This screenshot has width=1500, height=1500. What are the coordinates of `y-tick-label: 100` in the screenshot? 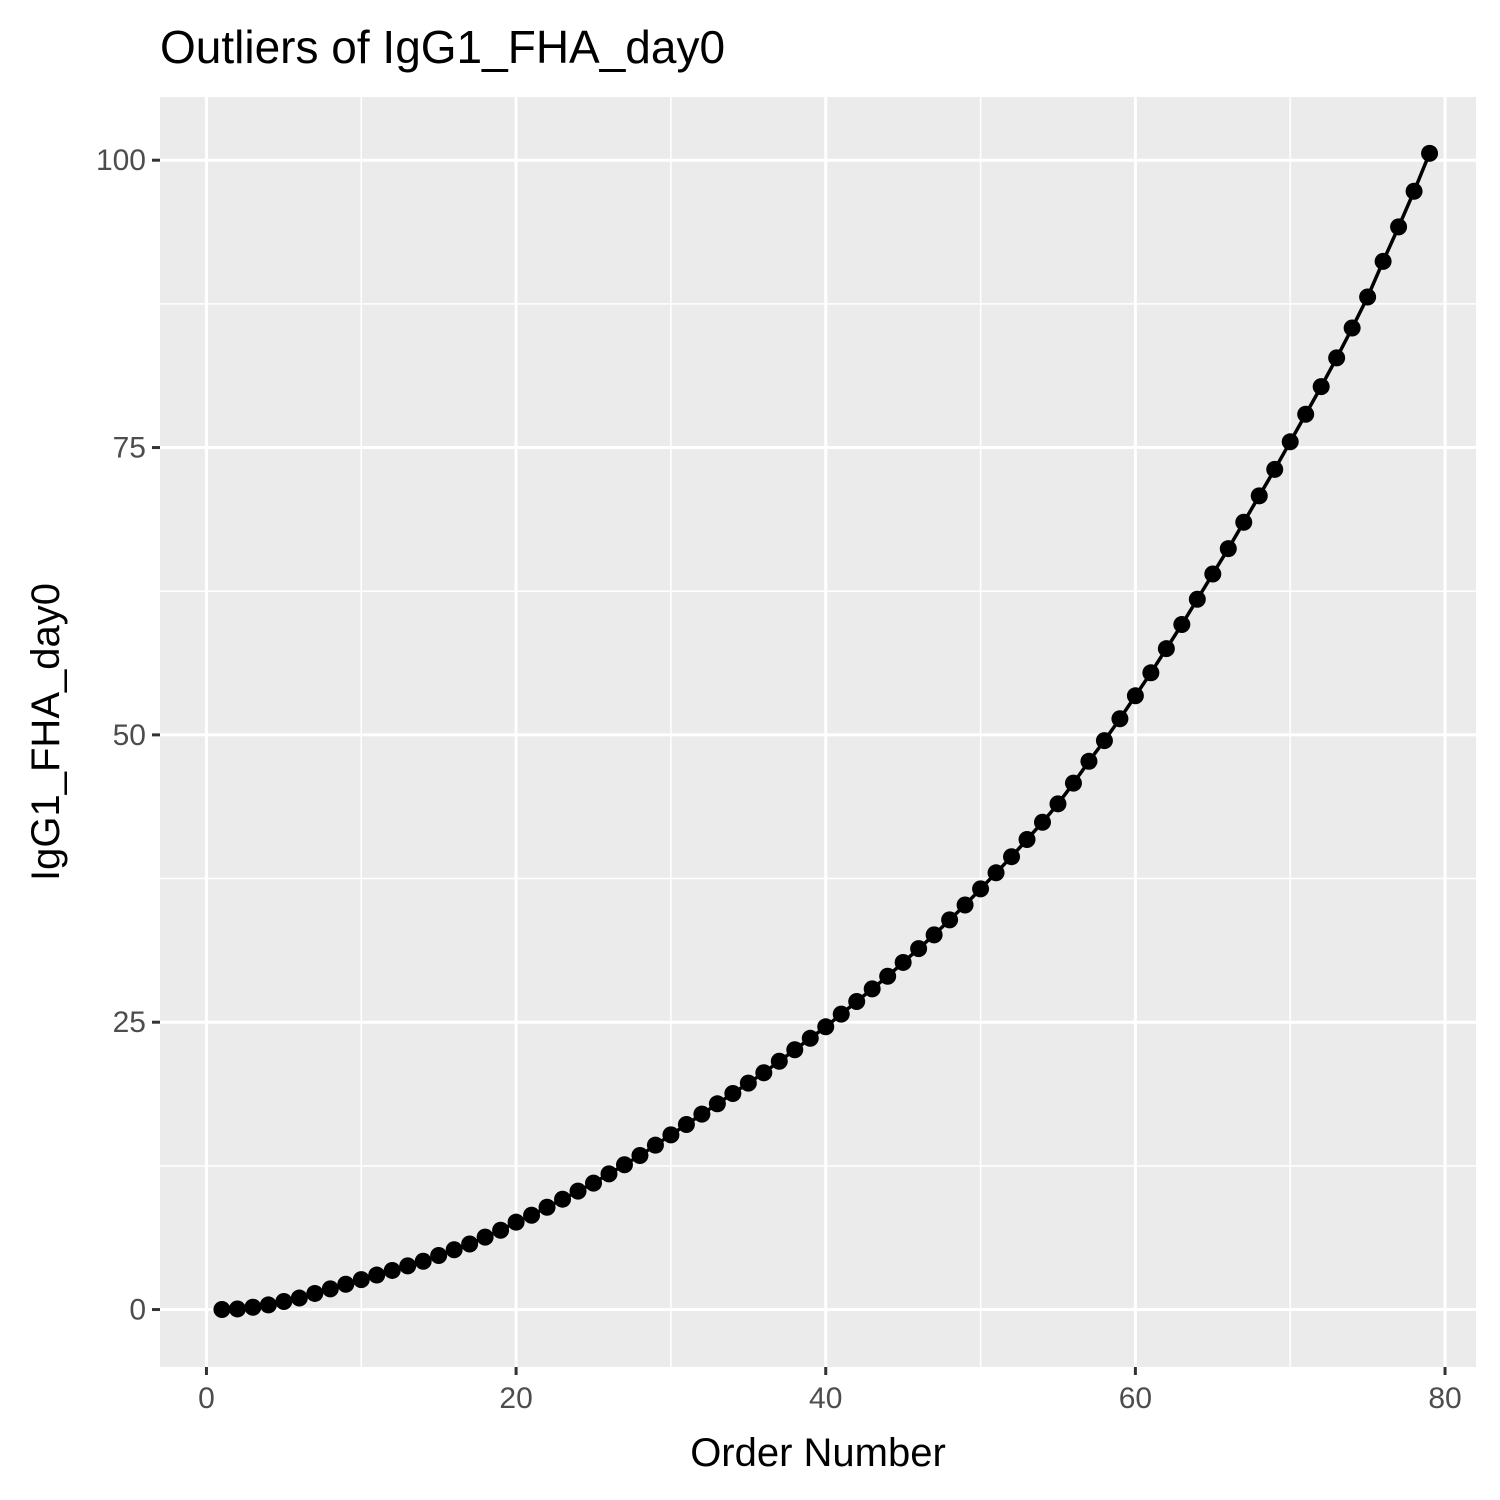 It's located at (121, 160).